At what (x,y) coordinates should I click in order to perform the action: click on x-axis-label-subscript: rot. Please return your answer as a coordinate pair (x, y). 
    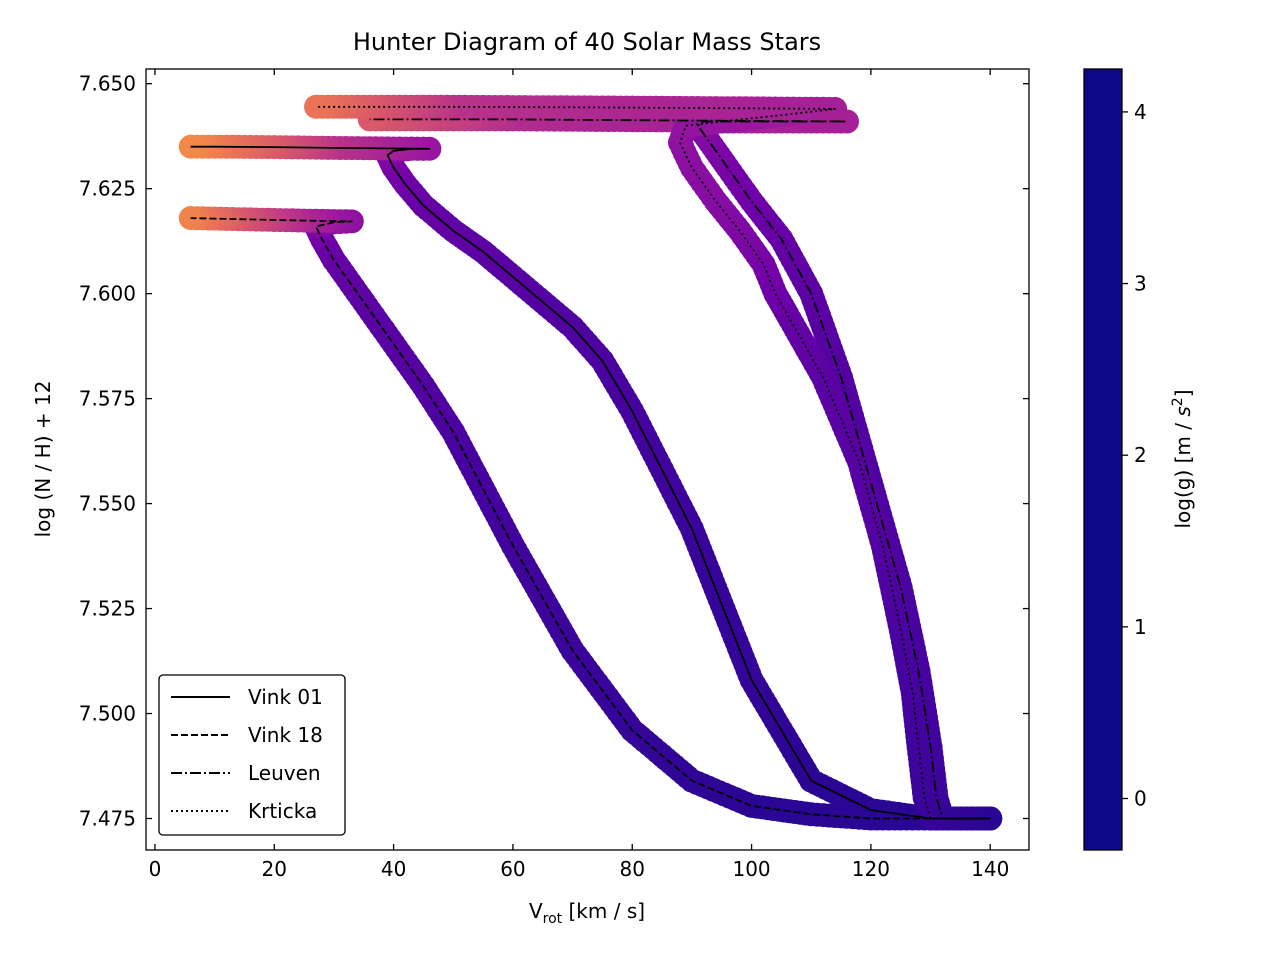
    Looking at the image, I should click on (553, 919).